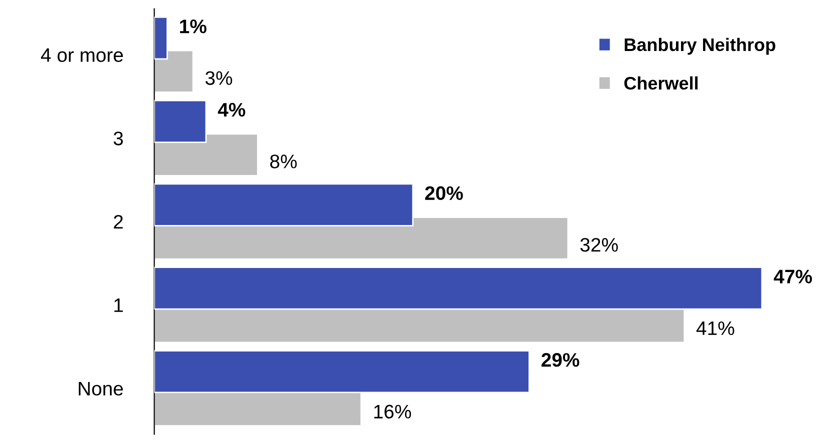 This screenshot has width=834, height=443. I want to click on data-label: 1%, so click(193, 27).